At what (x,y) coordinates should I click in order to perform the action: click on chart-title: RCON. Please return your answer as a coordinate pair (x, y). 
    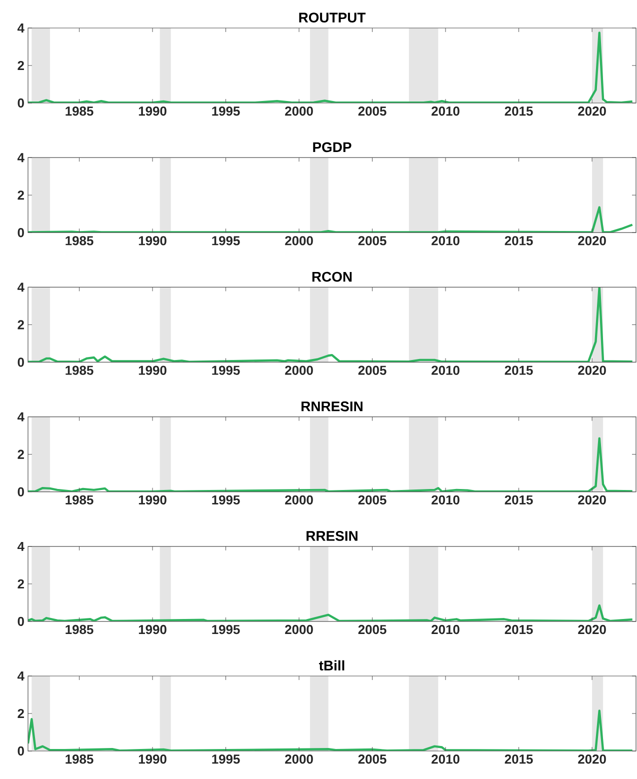
    Looking at the image, I should click on (332, 277).